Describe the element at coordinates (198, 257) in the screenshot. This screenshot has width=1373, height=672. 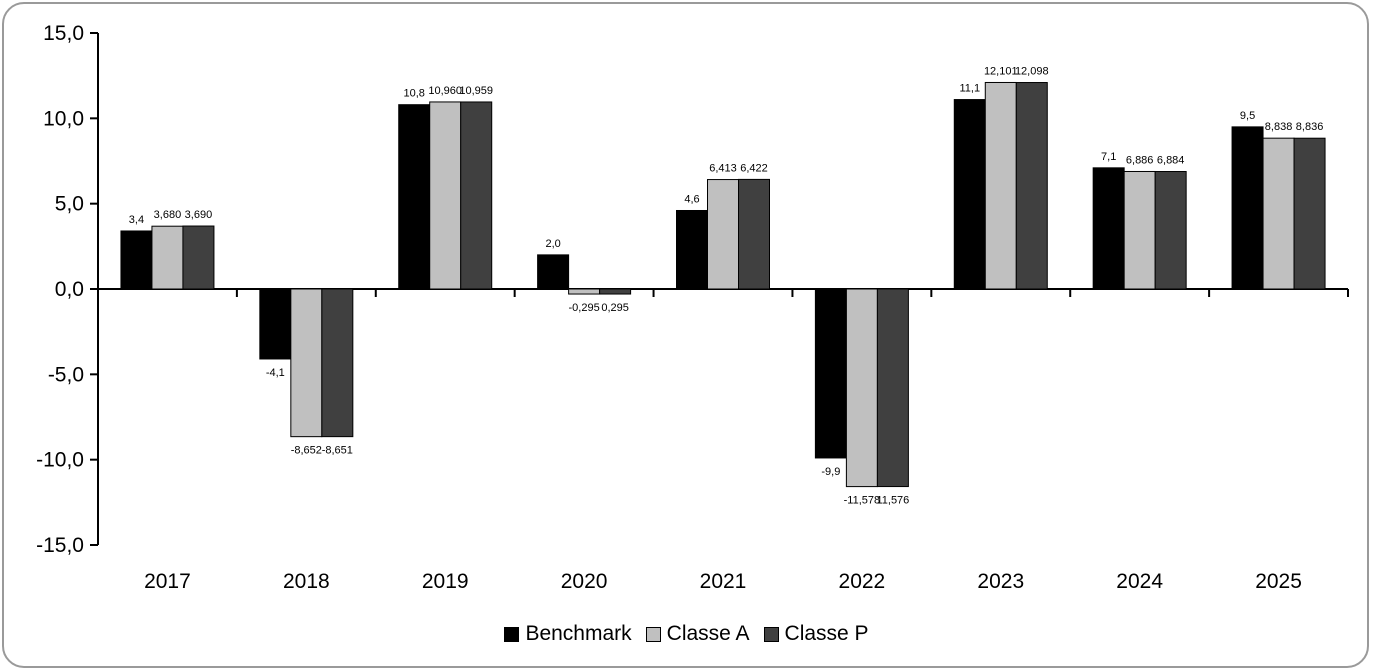
I see `bar-classe-p-2017` at that location.